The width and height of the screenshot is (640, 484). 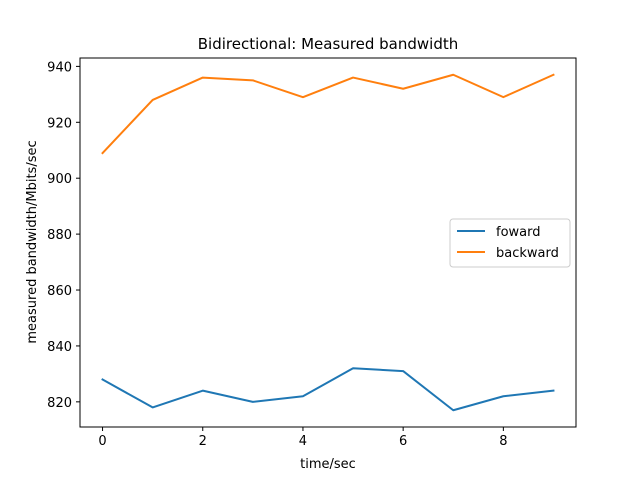 What do you see at coordinates (328, 464) in the screenshot?
I see `x-axis-label: time/sec` at bounding box center [328, 464].